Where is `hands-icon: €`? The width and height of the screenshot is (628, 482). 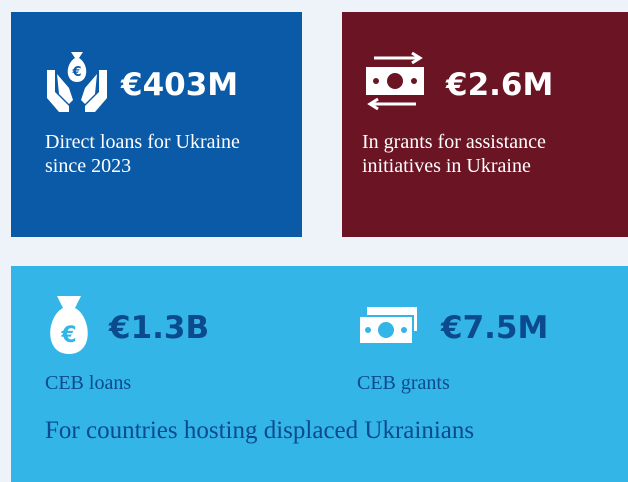
hands-icon: € is located at coordinates (77, 82).